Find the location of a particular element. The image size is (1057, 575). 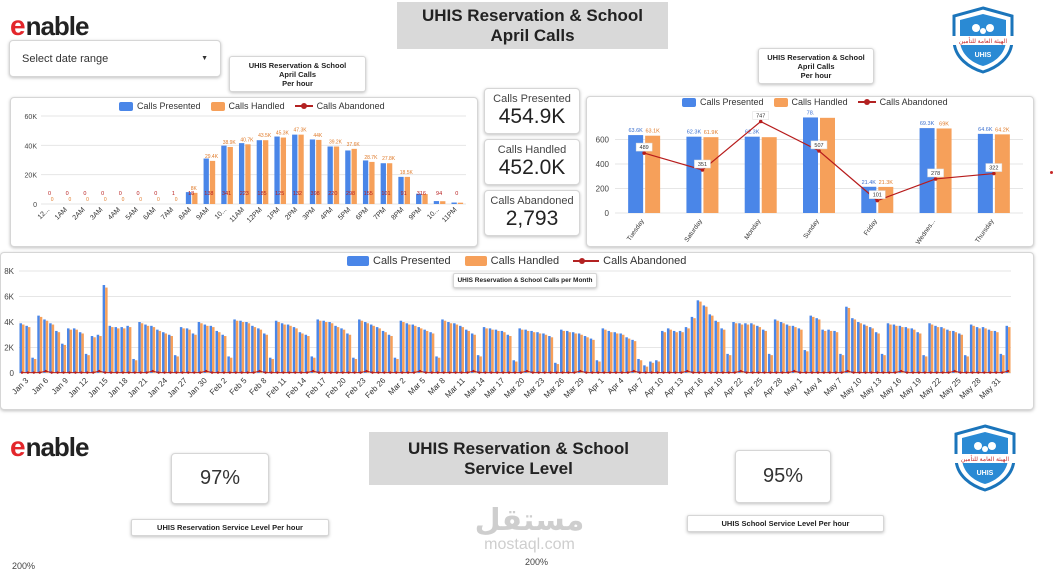

nable-e-icon-2: e is located at coordinates (18, 446).